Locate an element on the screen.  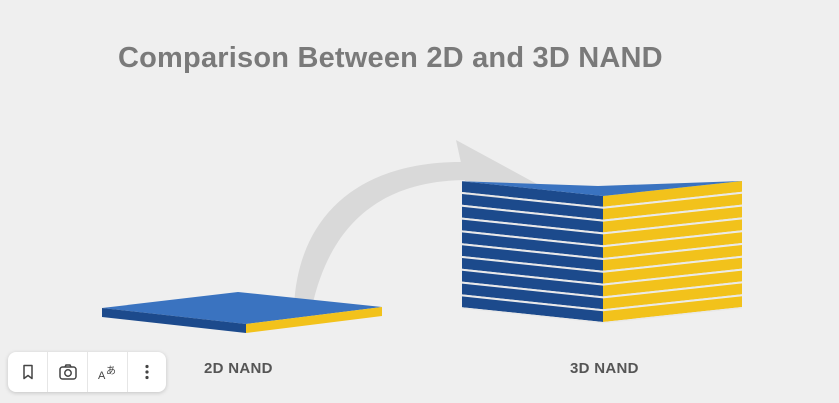
stack-top-face is located at coordinates (602, 188).